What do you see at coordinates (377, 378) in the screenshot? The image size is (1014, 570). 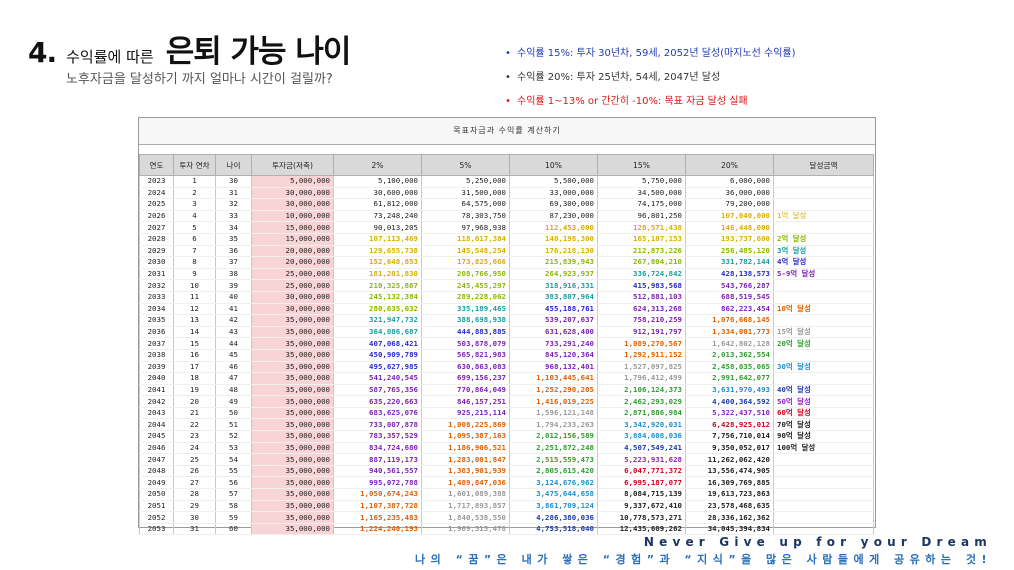 I see `value-cell: 541,240,545` at bounding box center [377, 378].